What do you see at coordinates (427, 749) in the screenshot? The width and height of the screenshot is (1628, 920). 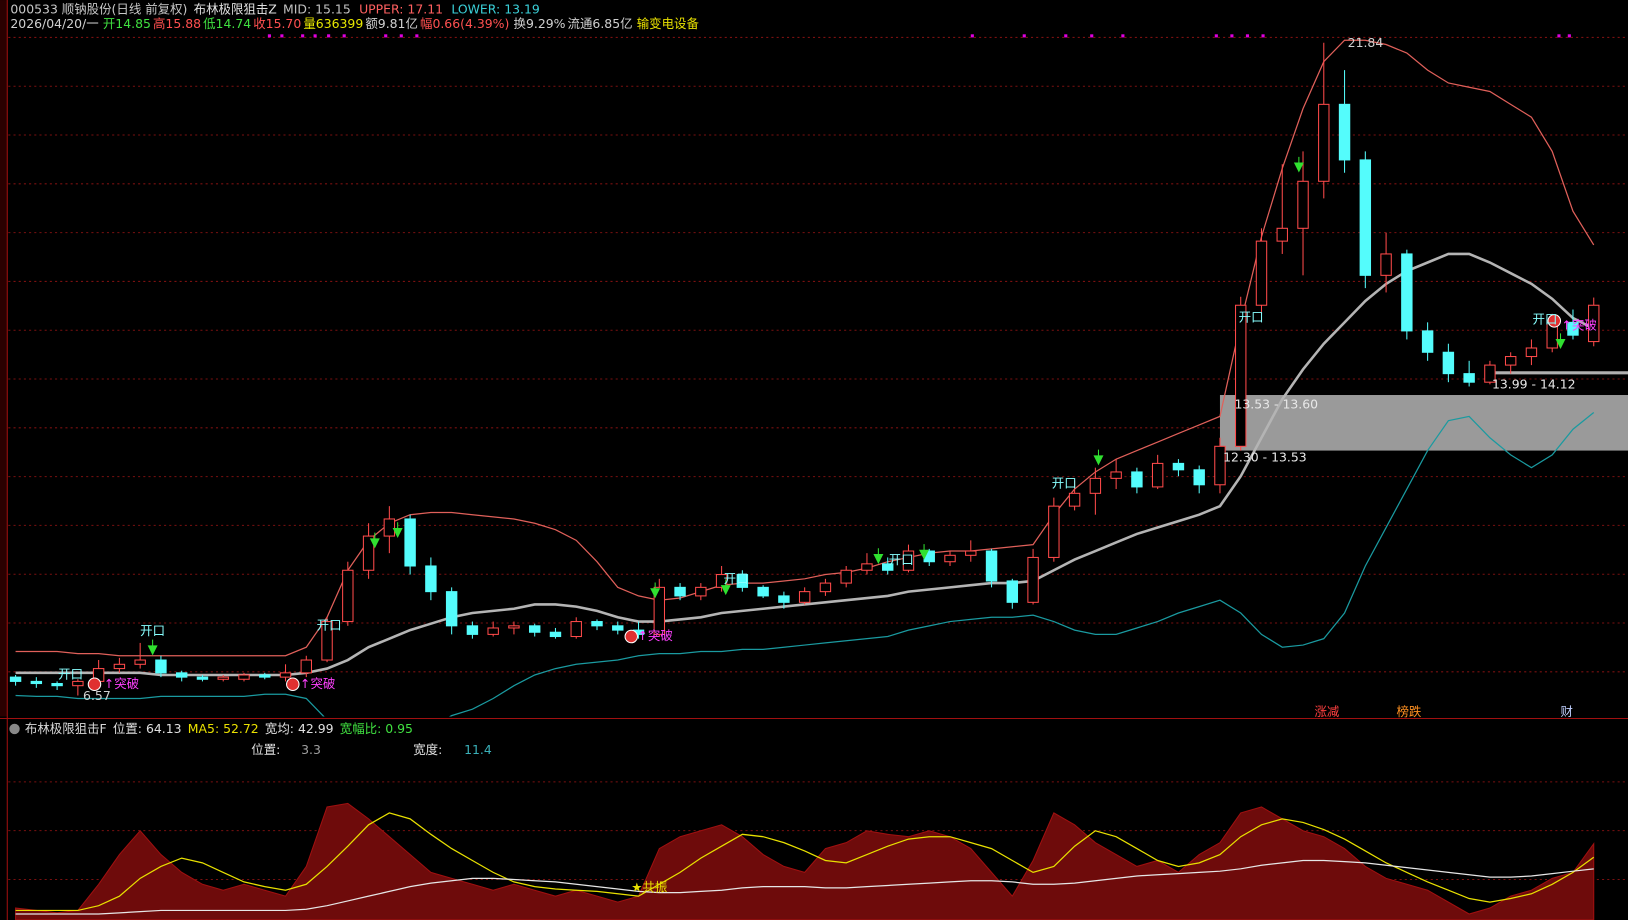 I see `width2-label: 宽度:` at bounding box center [427, 749].